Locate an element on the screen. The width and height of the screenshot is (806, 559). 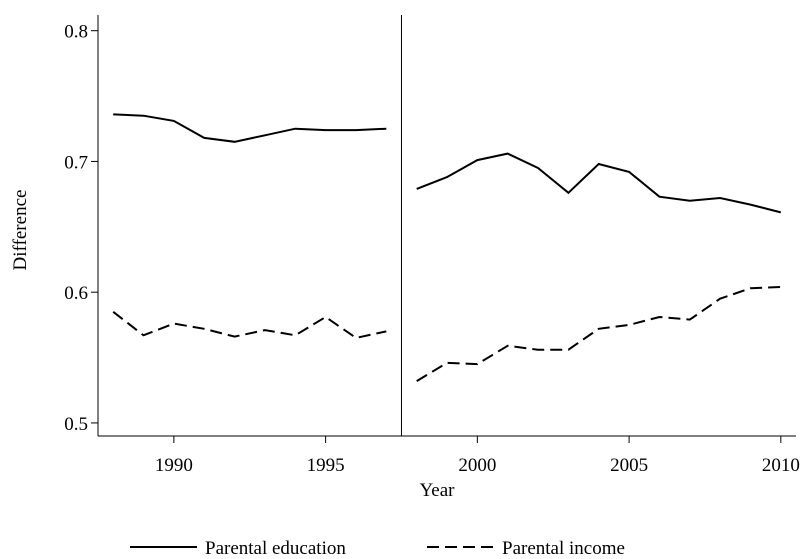
x-tick-label: 1995 is located at coordinates (326, 465).